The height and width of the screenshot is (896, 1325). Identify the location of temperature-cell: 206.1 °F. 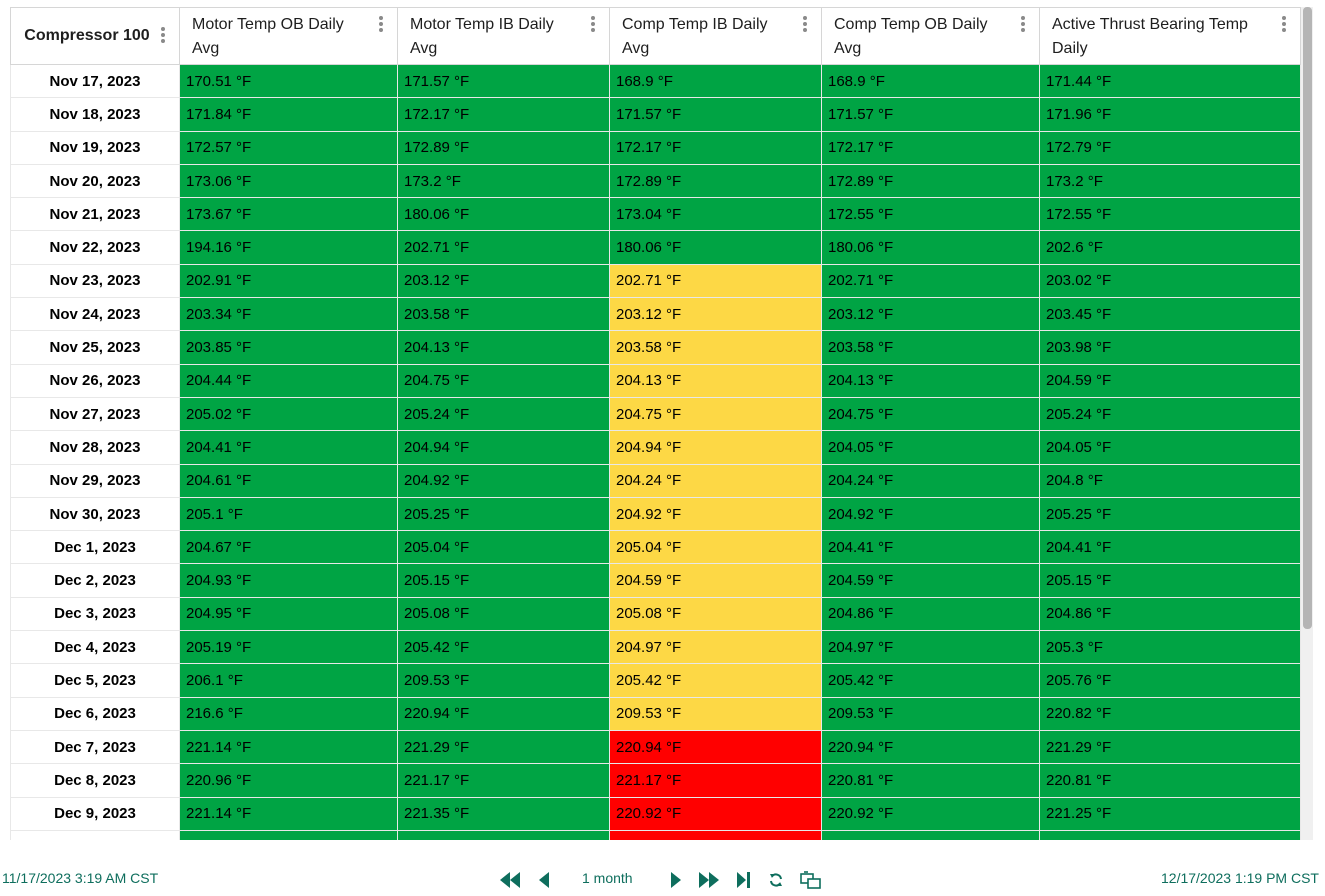
(288, 680).